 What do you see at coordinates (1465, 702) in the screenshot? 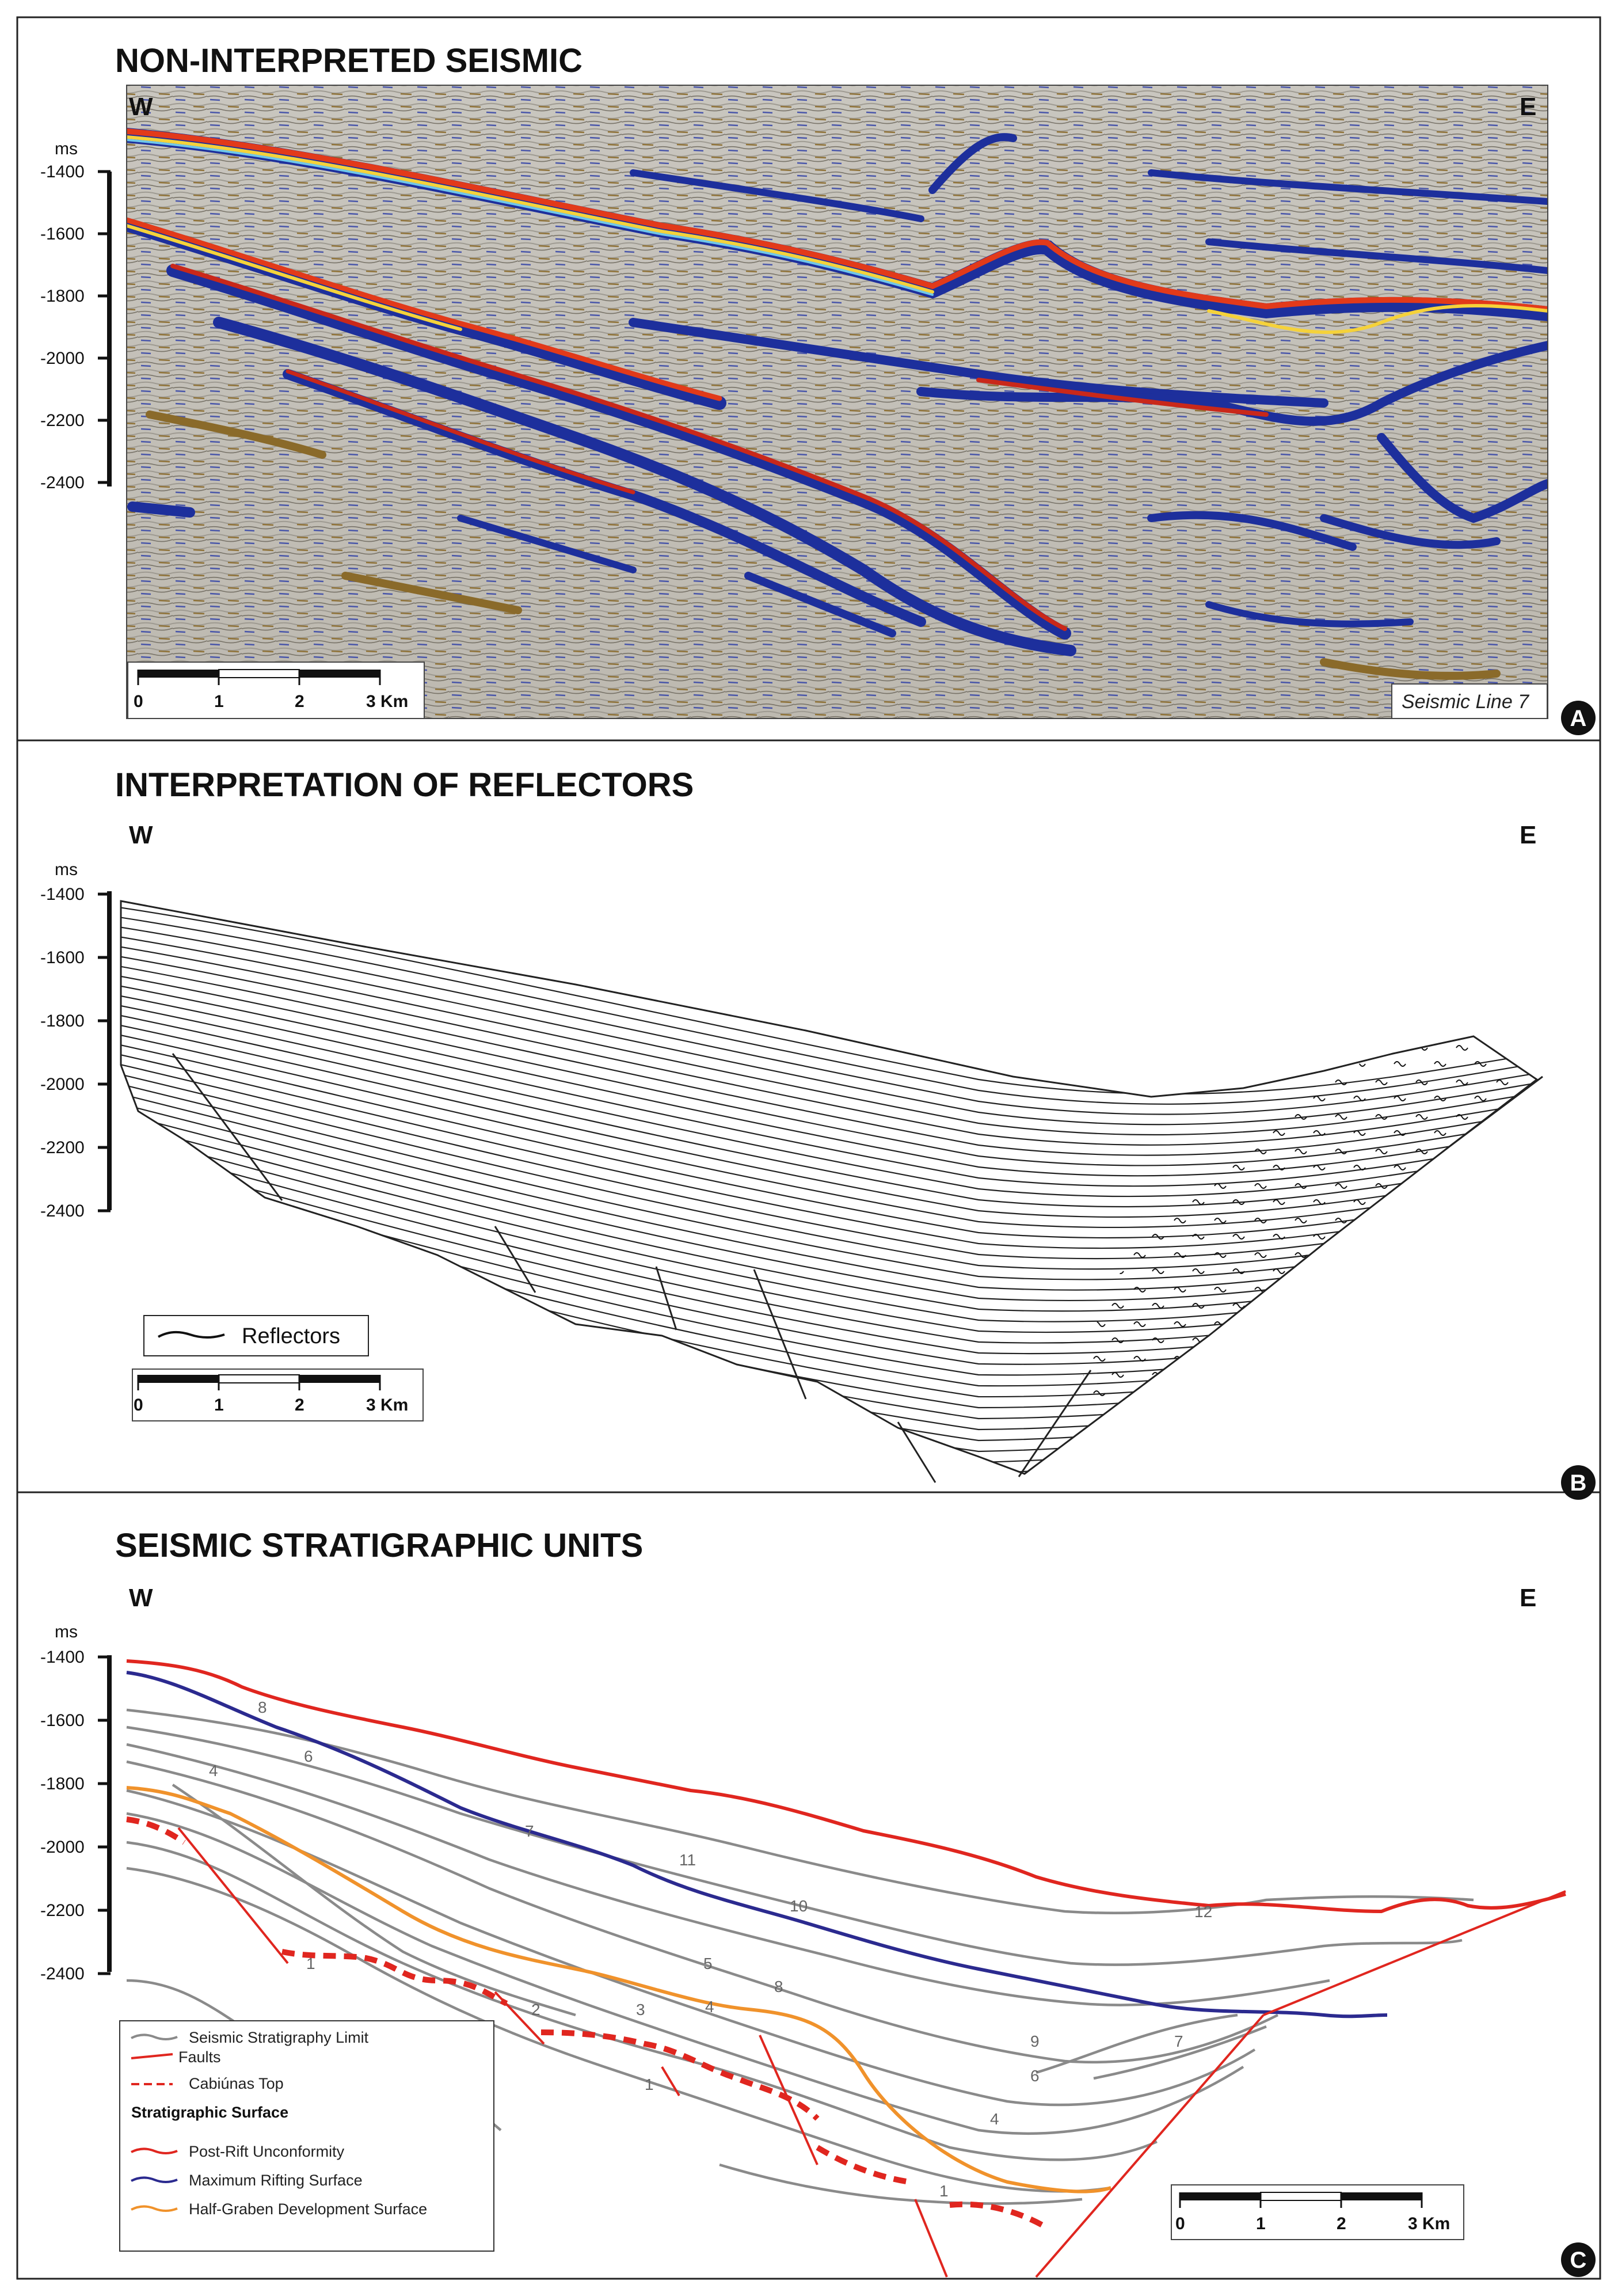
I see `seismic-line-label: Seismic Line 7` at bounding box center [1465, 702].